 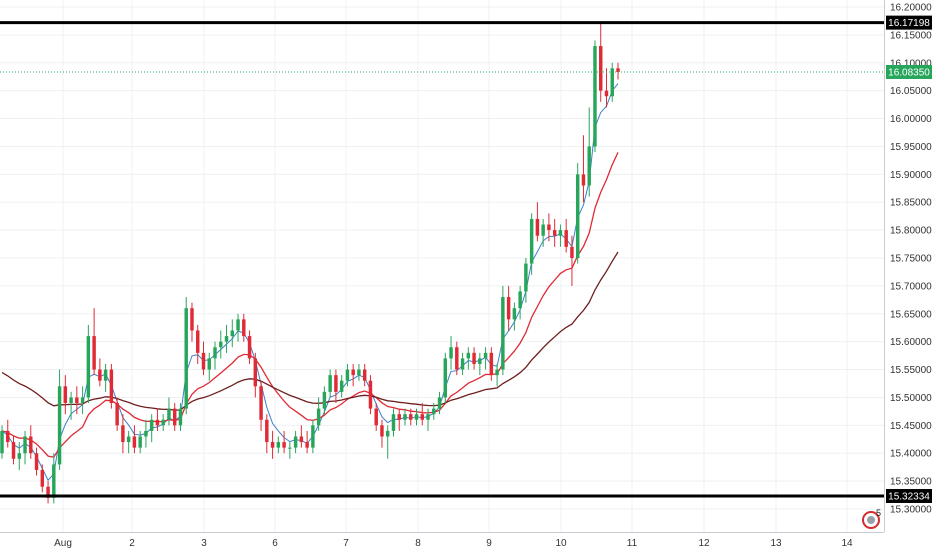 What do you see at coordinates (453, 543) in the screenshot?
I see `time-axis: Aug 2 3 6 7 8 9 10 11 12 13 14` at bounding box center [453, 543].